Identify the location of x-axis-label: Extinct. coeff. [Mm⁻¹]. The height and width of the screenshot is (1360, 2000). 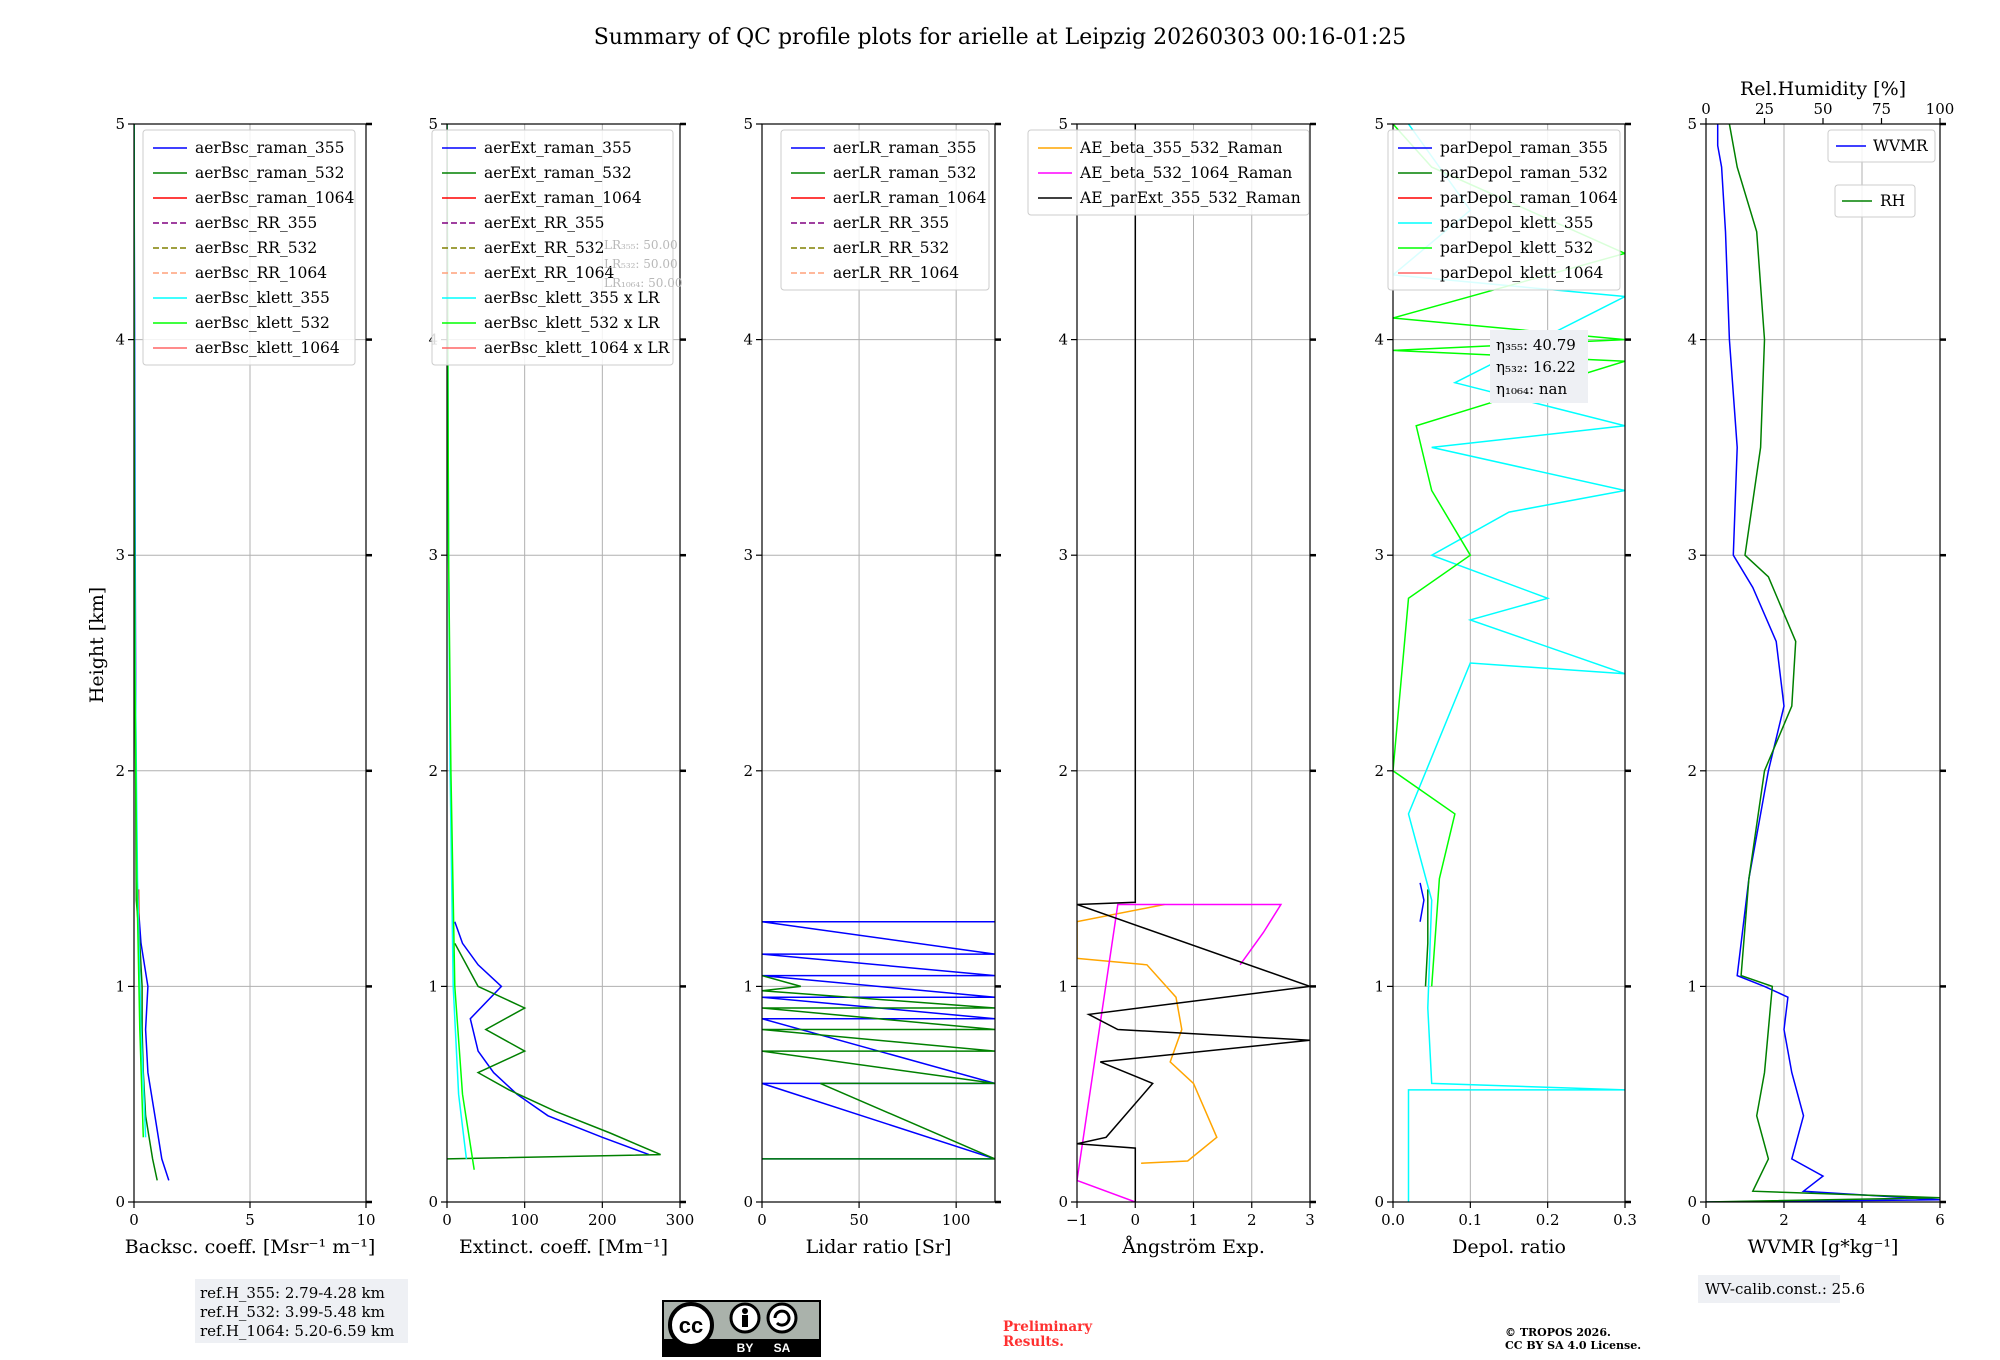
(563, 1247).